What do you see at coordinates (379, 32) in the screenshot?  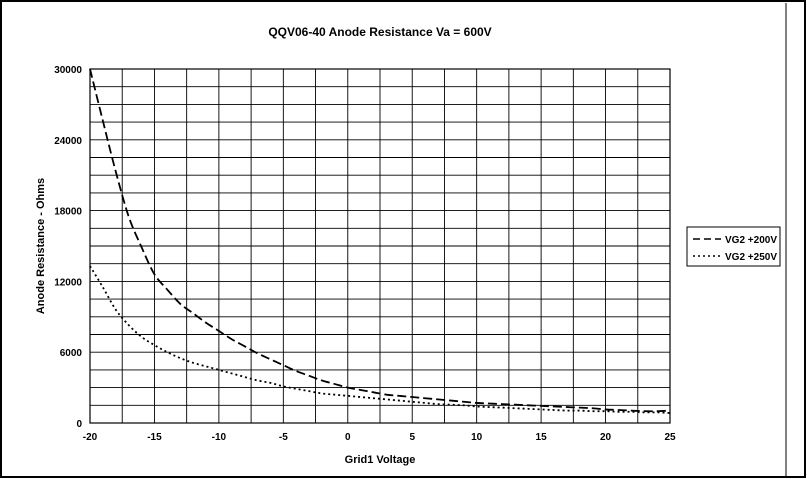 I see `chart-title: QQV06-40 Anode Resistance Va = 600V` at bounding box center [379, 32].